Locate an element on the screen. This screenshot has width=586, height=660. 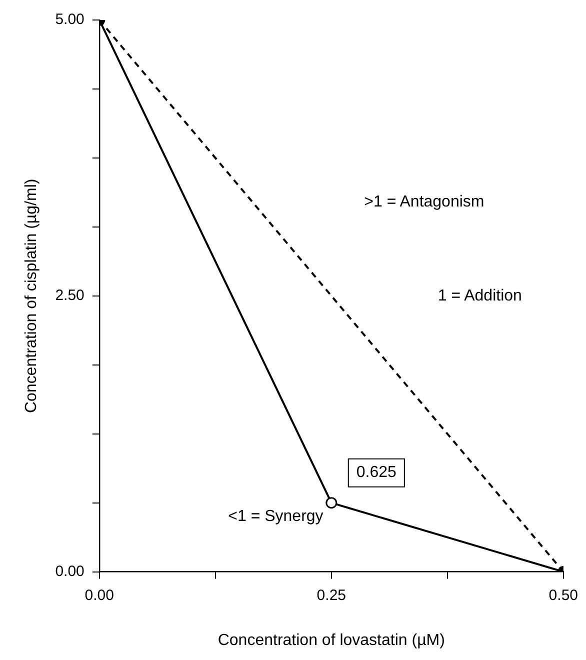
annotation: <1 = Synergy is located at coordinates (276, 517).